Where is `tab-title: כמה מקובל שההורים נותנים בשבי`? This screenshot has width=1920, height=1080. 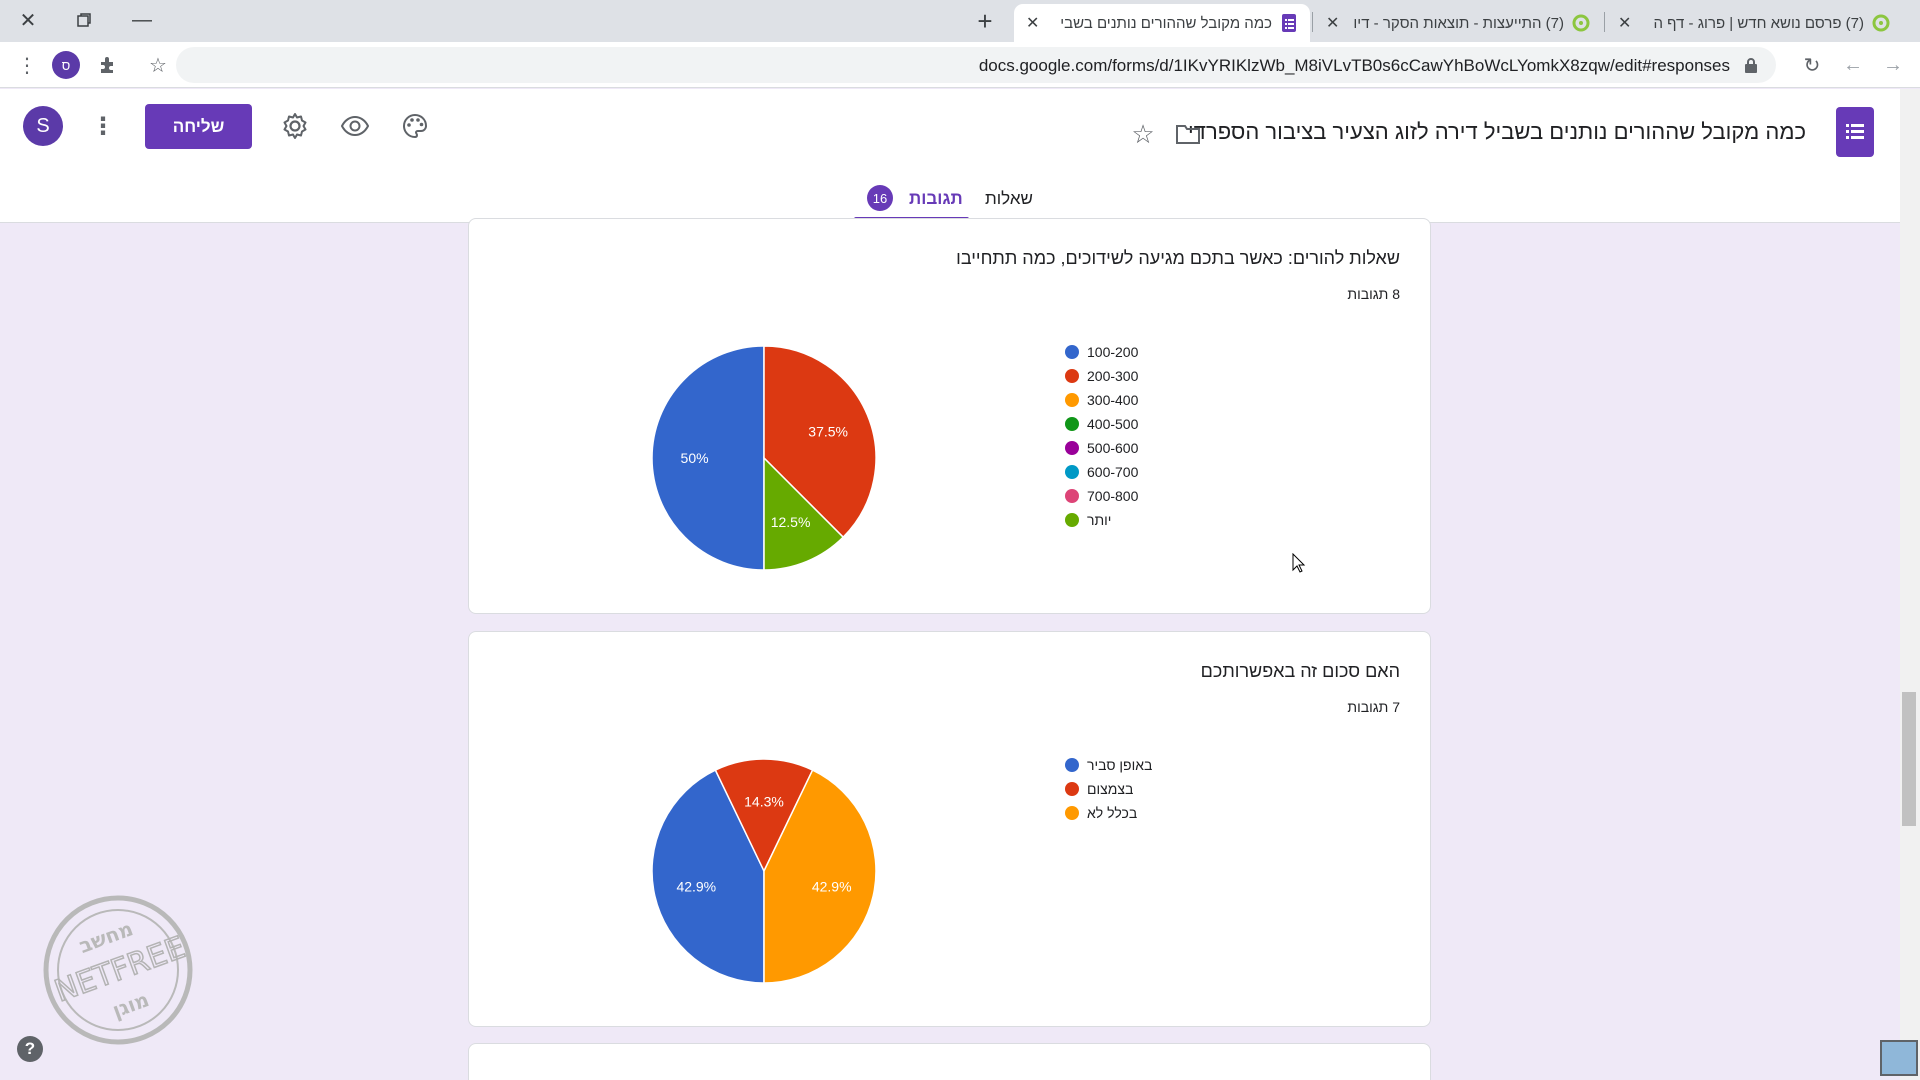
tab-title: כמה מקובל שההורים נותנים בשבי is located at coordinates (1166, 23).